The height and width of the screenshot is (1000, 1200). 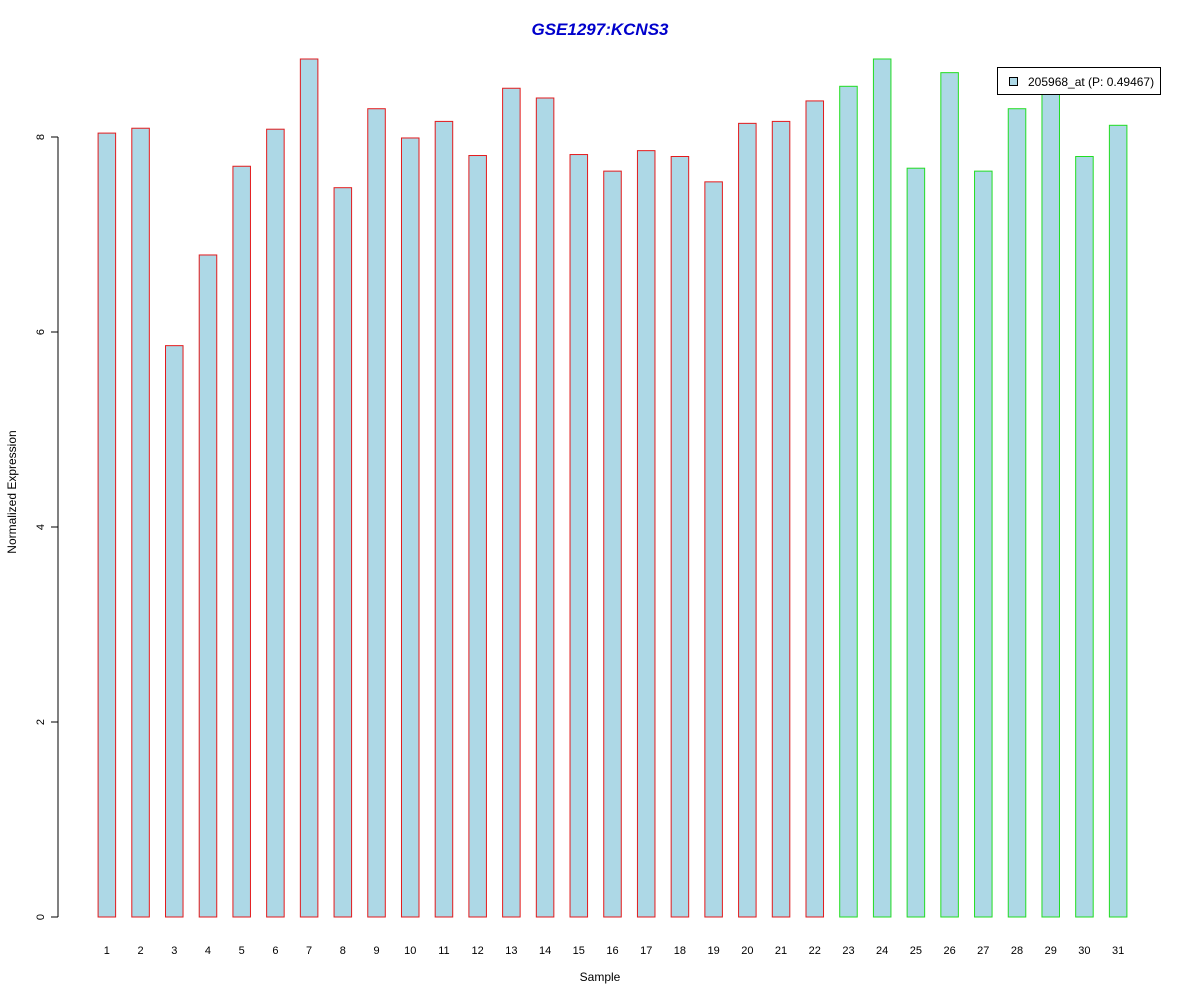 I want to click on x-tick-label: 22, so click(x=815, y=951).